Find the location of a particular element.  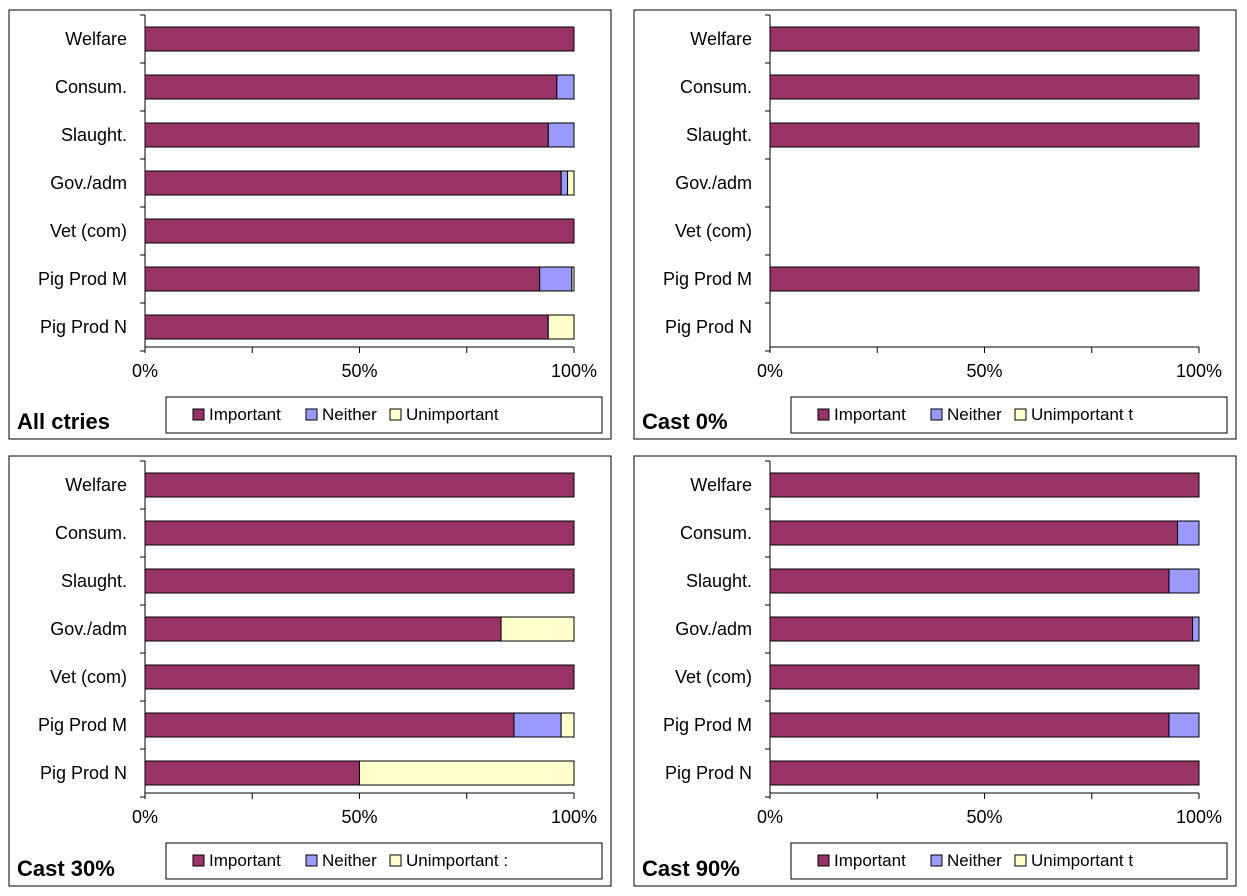

panel-title: Cast 30% is located at coordinates (66, 868).